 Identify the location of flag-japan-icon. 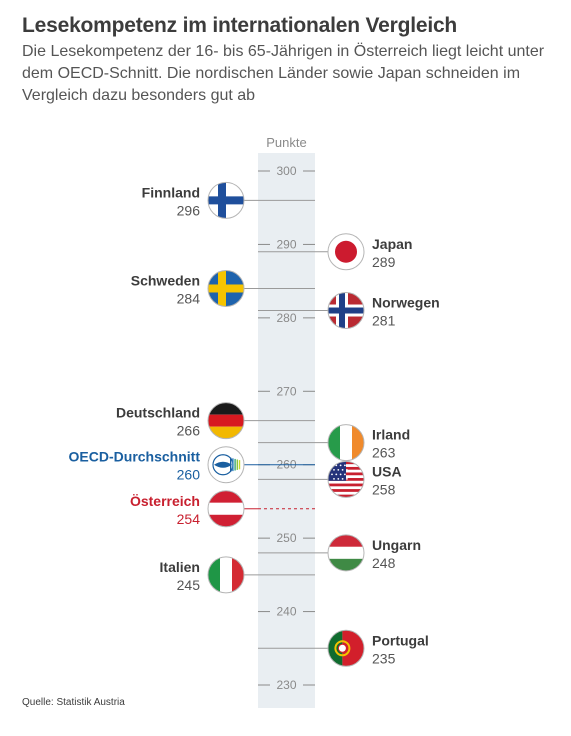
(346, 251).